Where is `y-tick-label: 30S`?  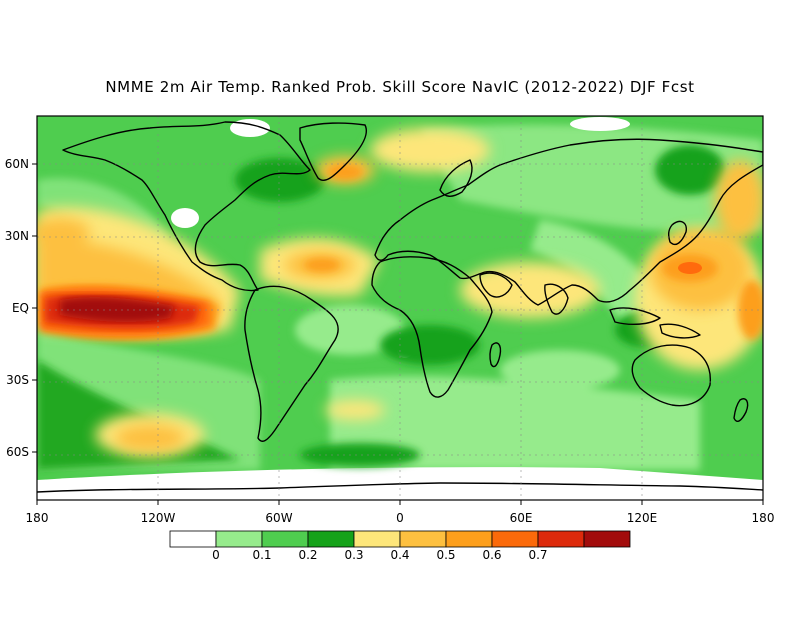 y-tick-label: 30S is located at coordinates (17, 380).